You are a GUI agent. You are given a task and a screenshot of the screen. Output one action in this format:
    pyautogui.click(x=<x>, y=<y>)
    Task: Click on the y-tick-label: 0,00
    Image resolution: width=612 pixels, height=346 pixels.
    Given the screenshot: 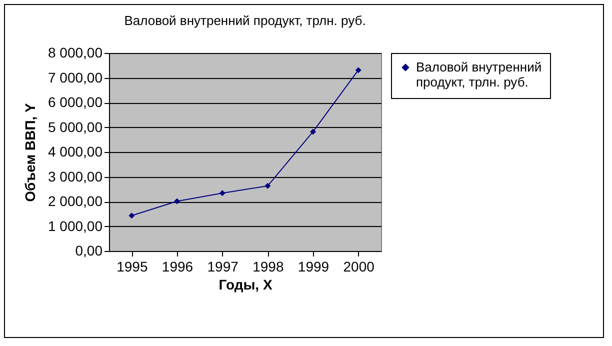 What is the action you would take?
    pyautogui.click(x=89, y=250)
    